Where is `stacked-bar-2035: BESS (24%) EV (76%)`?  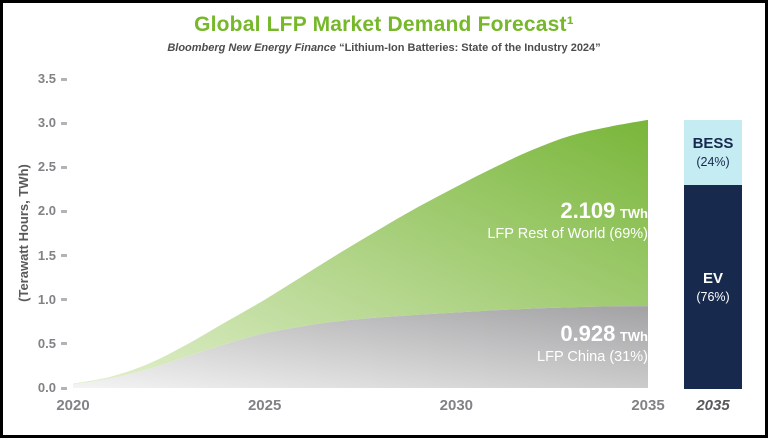 stacked-bar-2035: BESS (24%) EV (76%) is located at coordinates (713, 254).